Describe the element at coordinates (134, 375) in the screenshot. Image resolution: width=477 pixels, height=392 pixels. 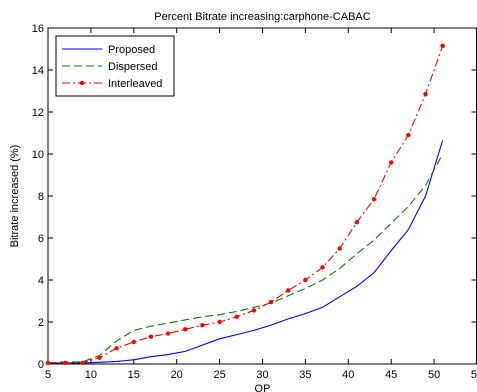
I see `x-tick-label: 15` at that location.